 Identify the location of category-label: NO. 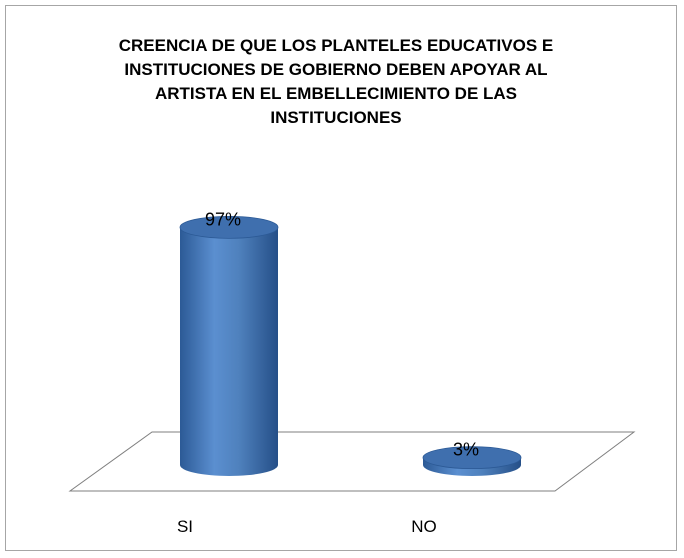
(424, 526).